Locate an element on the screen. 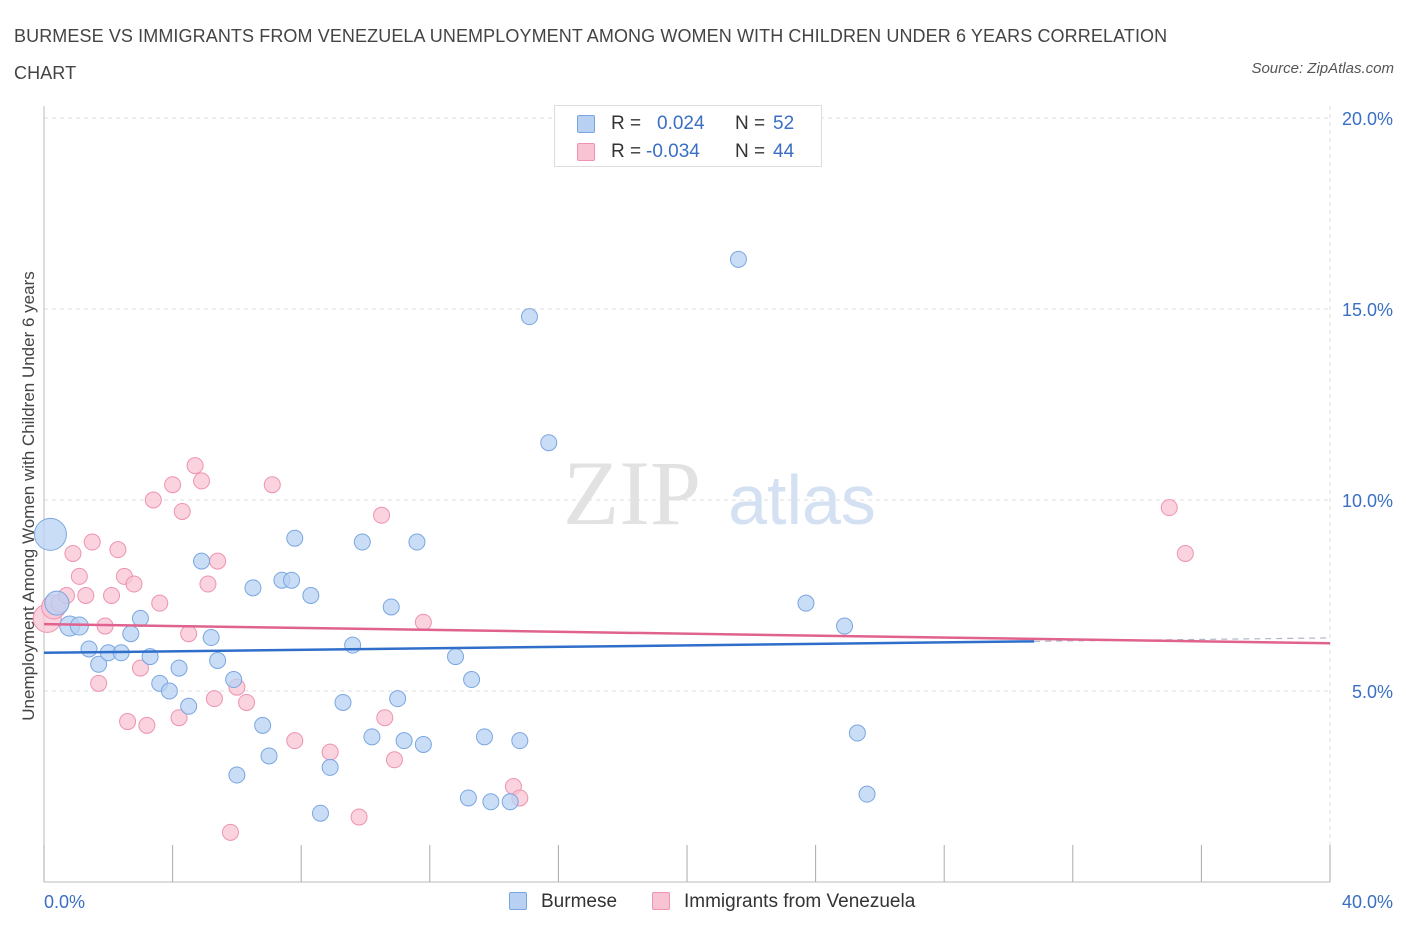 The image size is (1406, 930). r-value: -0.034 is located at coordinates (673, 151).